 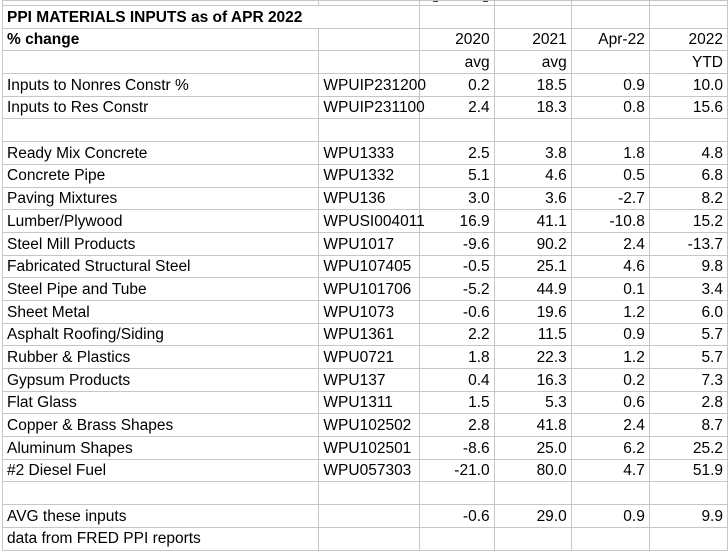 I want to click on value-cell: 51.9, so click(x=688, y=470).